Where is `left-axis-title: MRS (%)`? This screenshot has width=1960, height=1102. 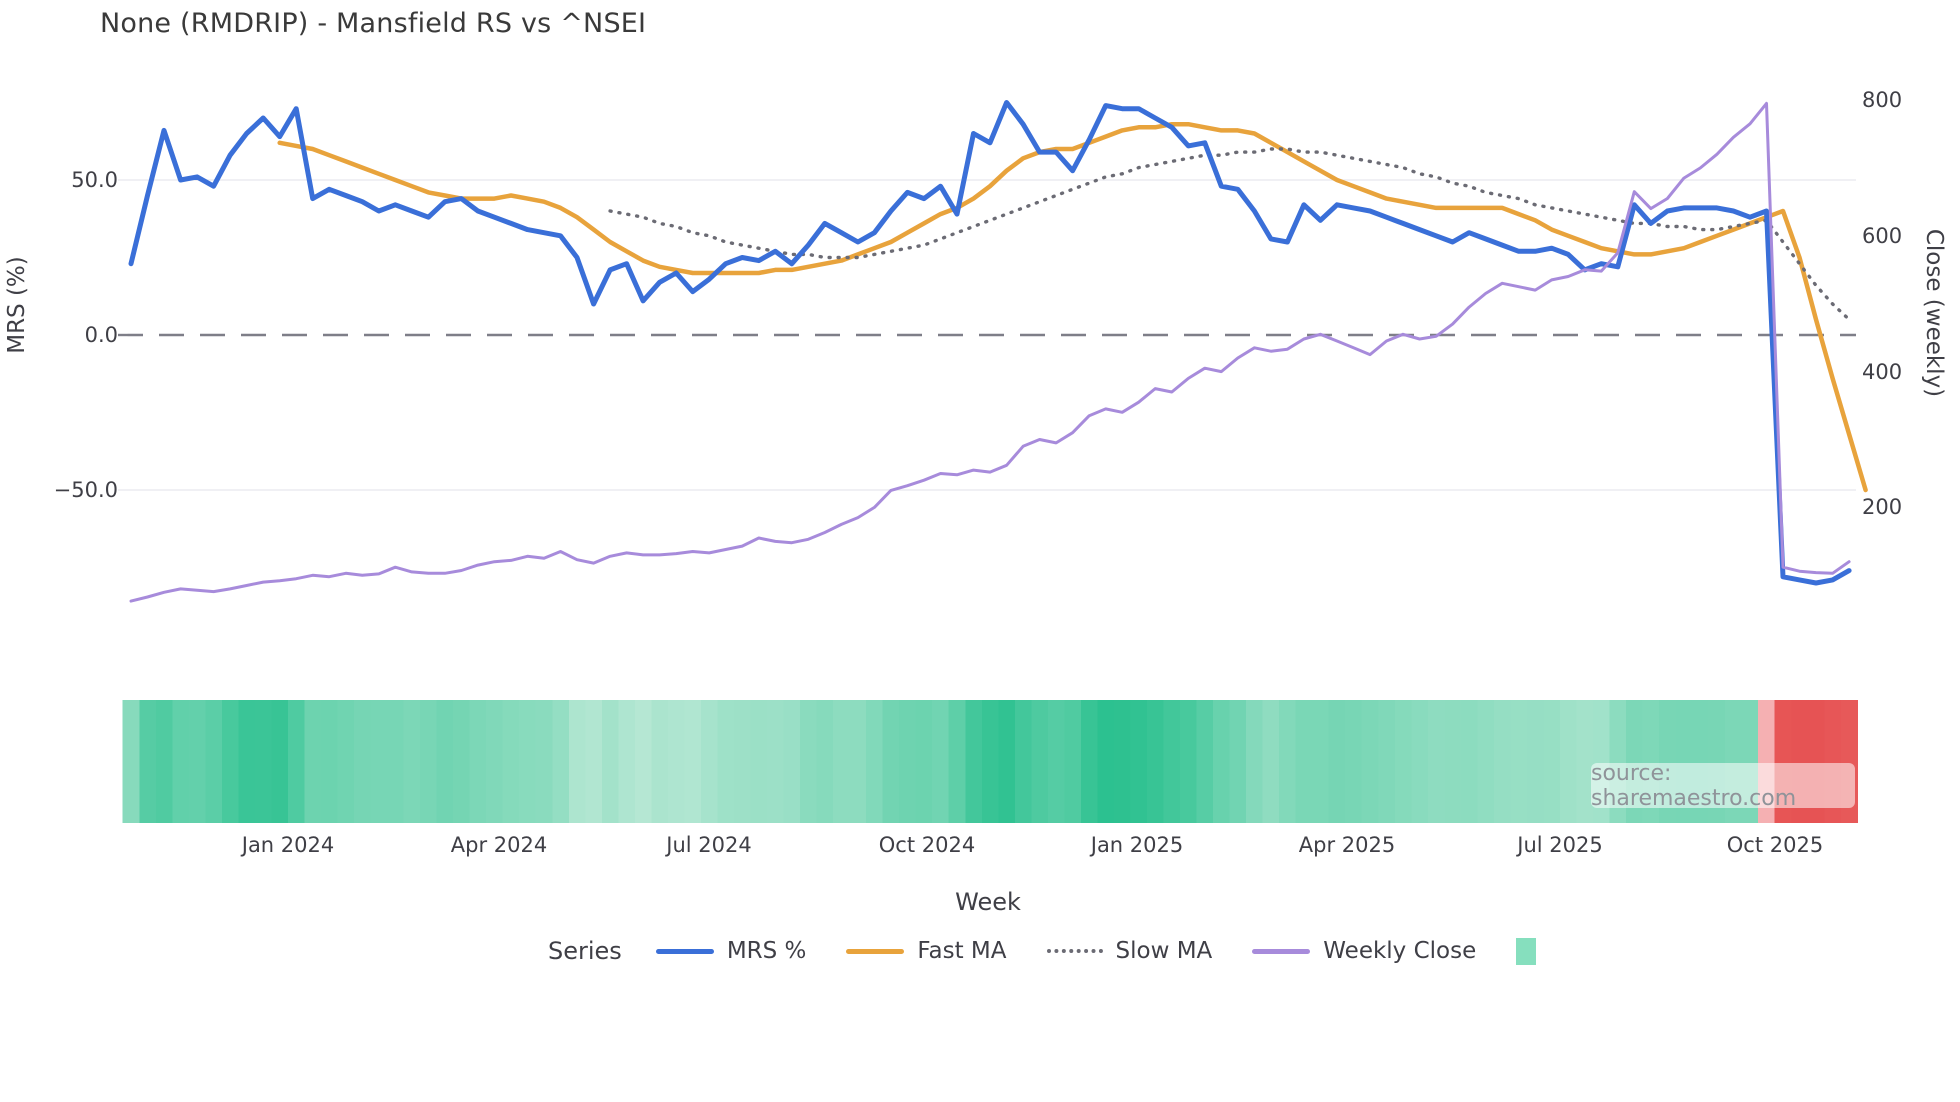
left-axis-title: MRS (%) is located at coordinates (17, 305).